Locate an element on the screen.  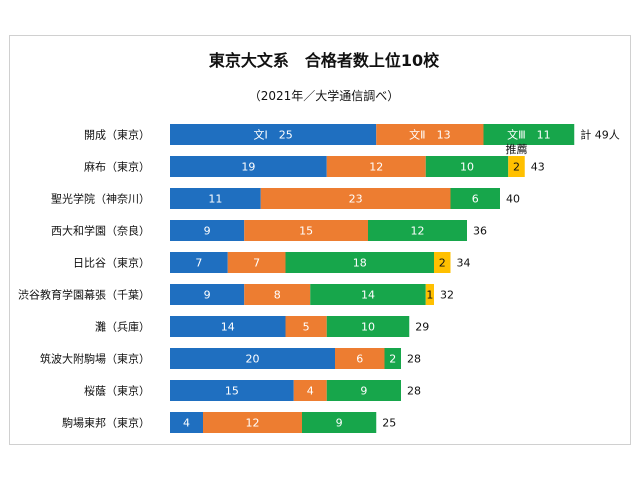
category-label: 桜蔭（東京） is located at coordinates (117, 391).